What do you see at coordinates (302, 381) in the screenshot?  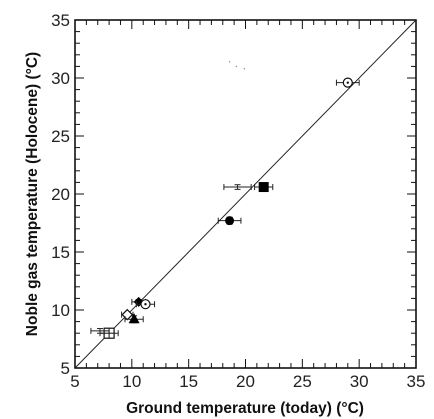 I see `x-tick-label: 25` at bounding box center [302, 381].